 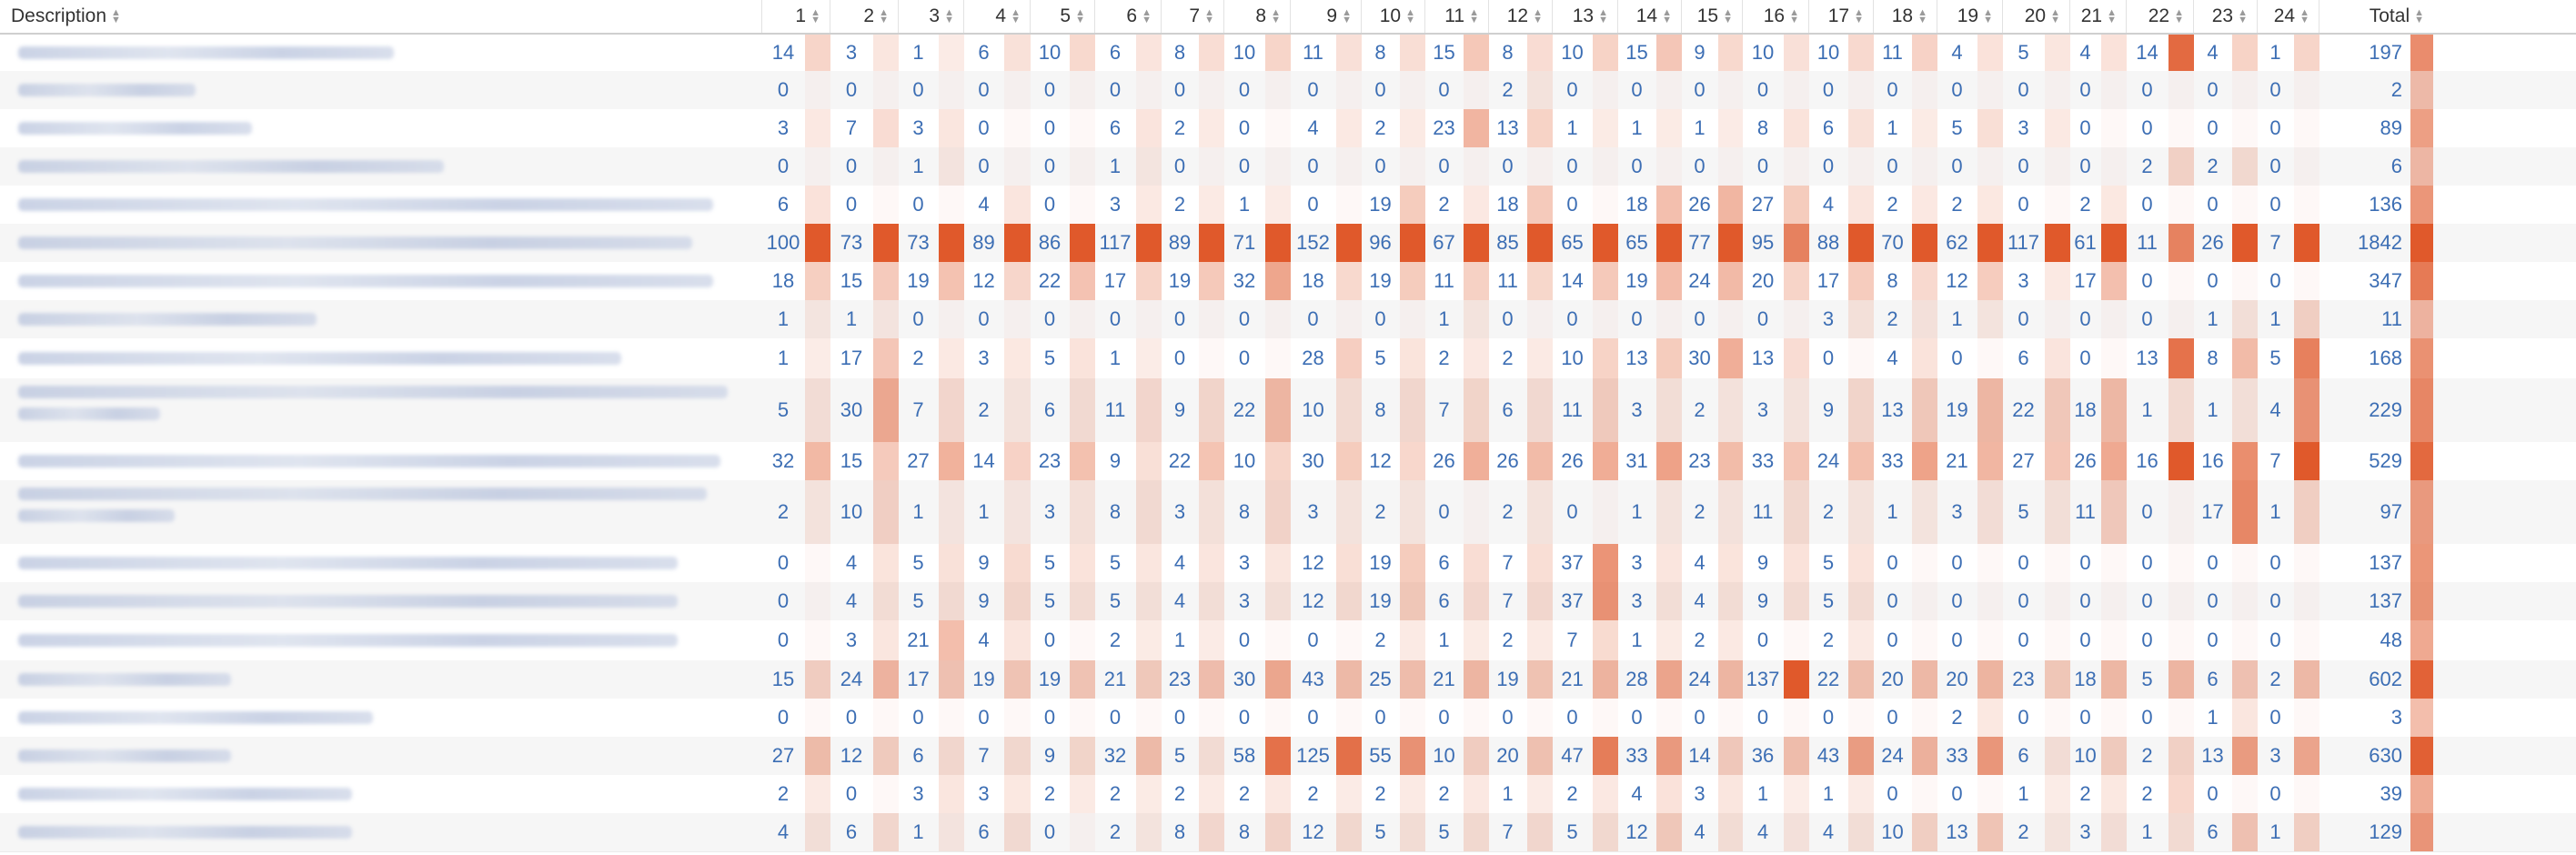 I want to click on count-cell: 62, so click(x=1957, y=242).